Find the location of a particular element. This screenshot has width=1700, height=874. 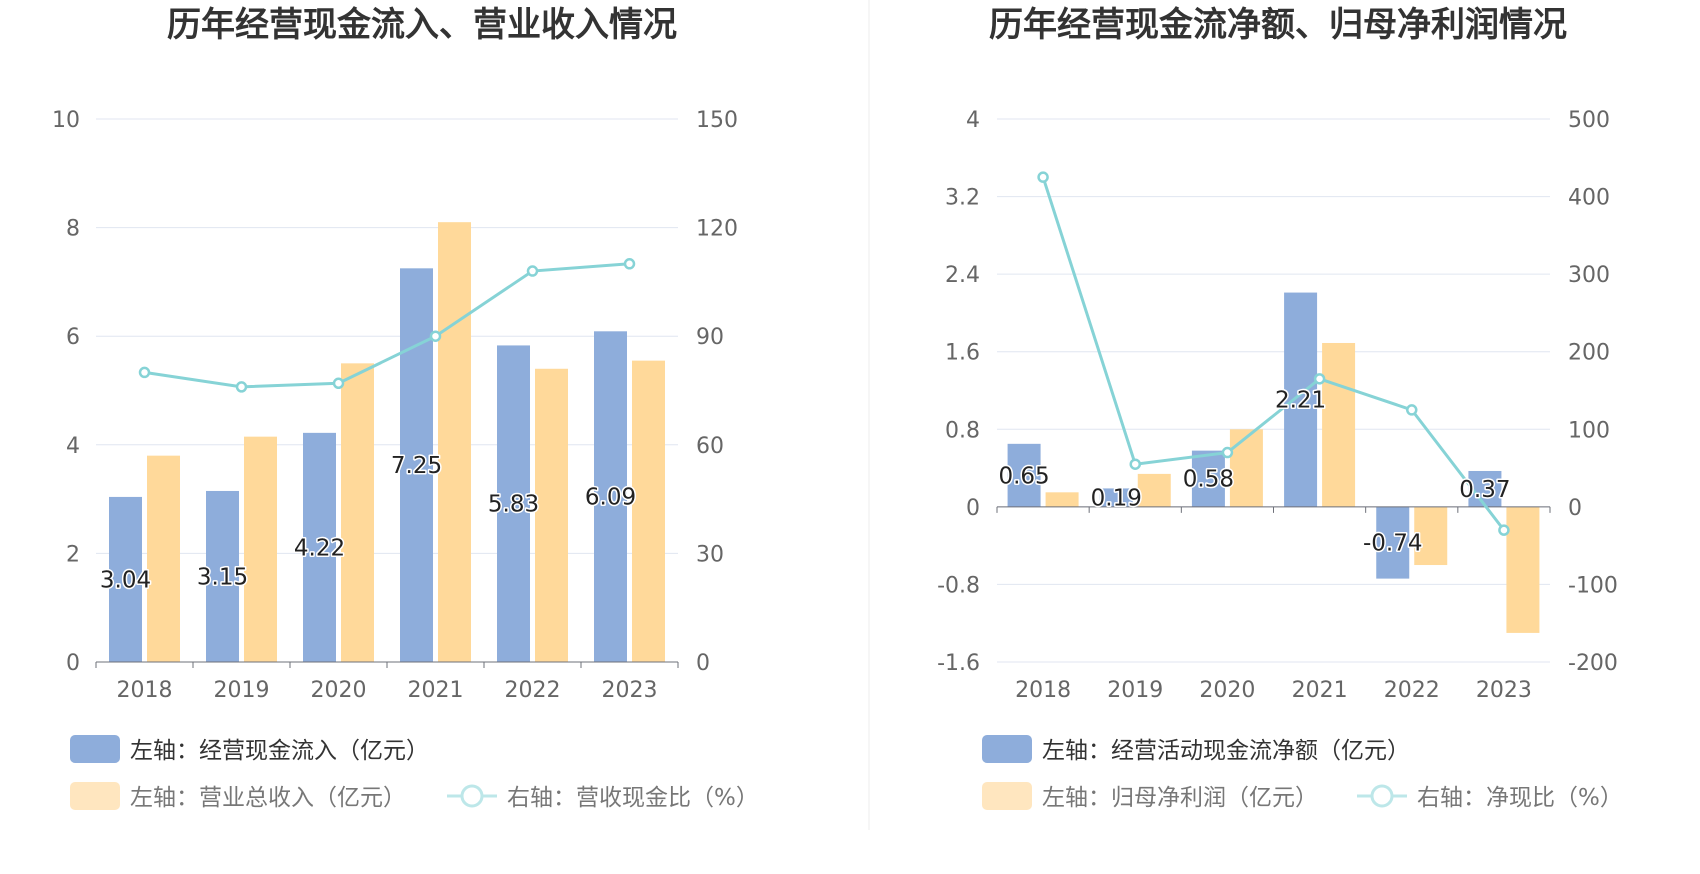

legend-label: 右轴：净现比（%） is located at coordinates (1520, 798).